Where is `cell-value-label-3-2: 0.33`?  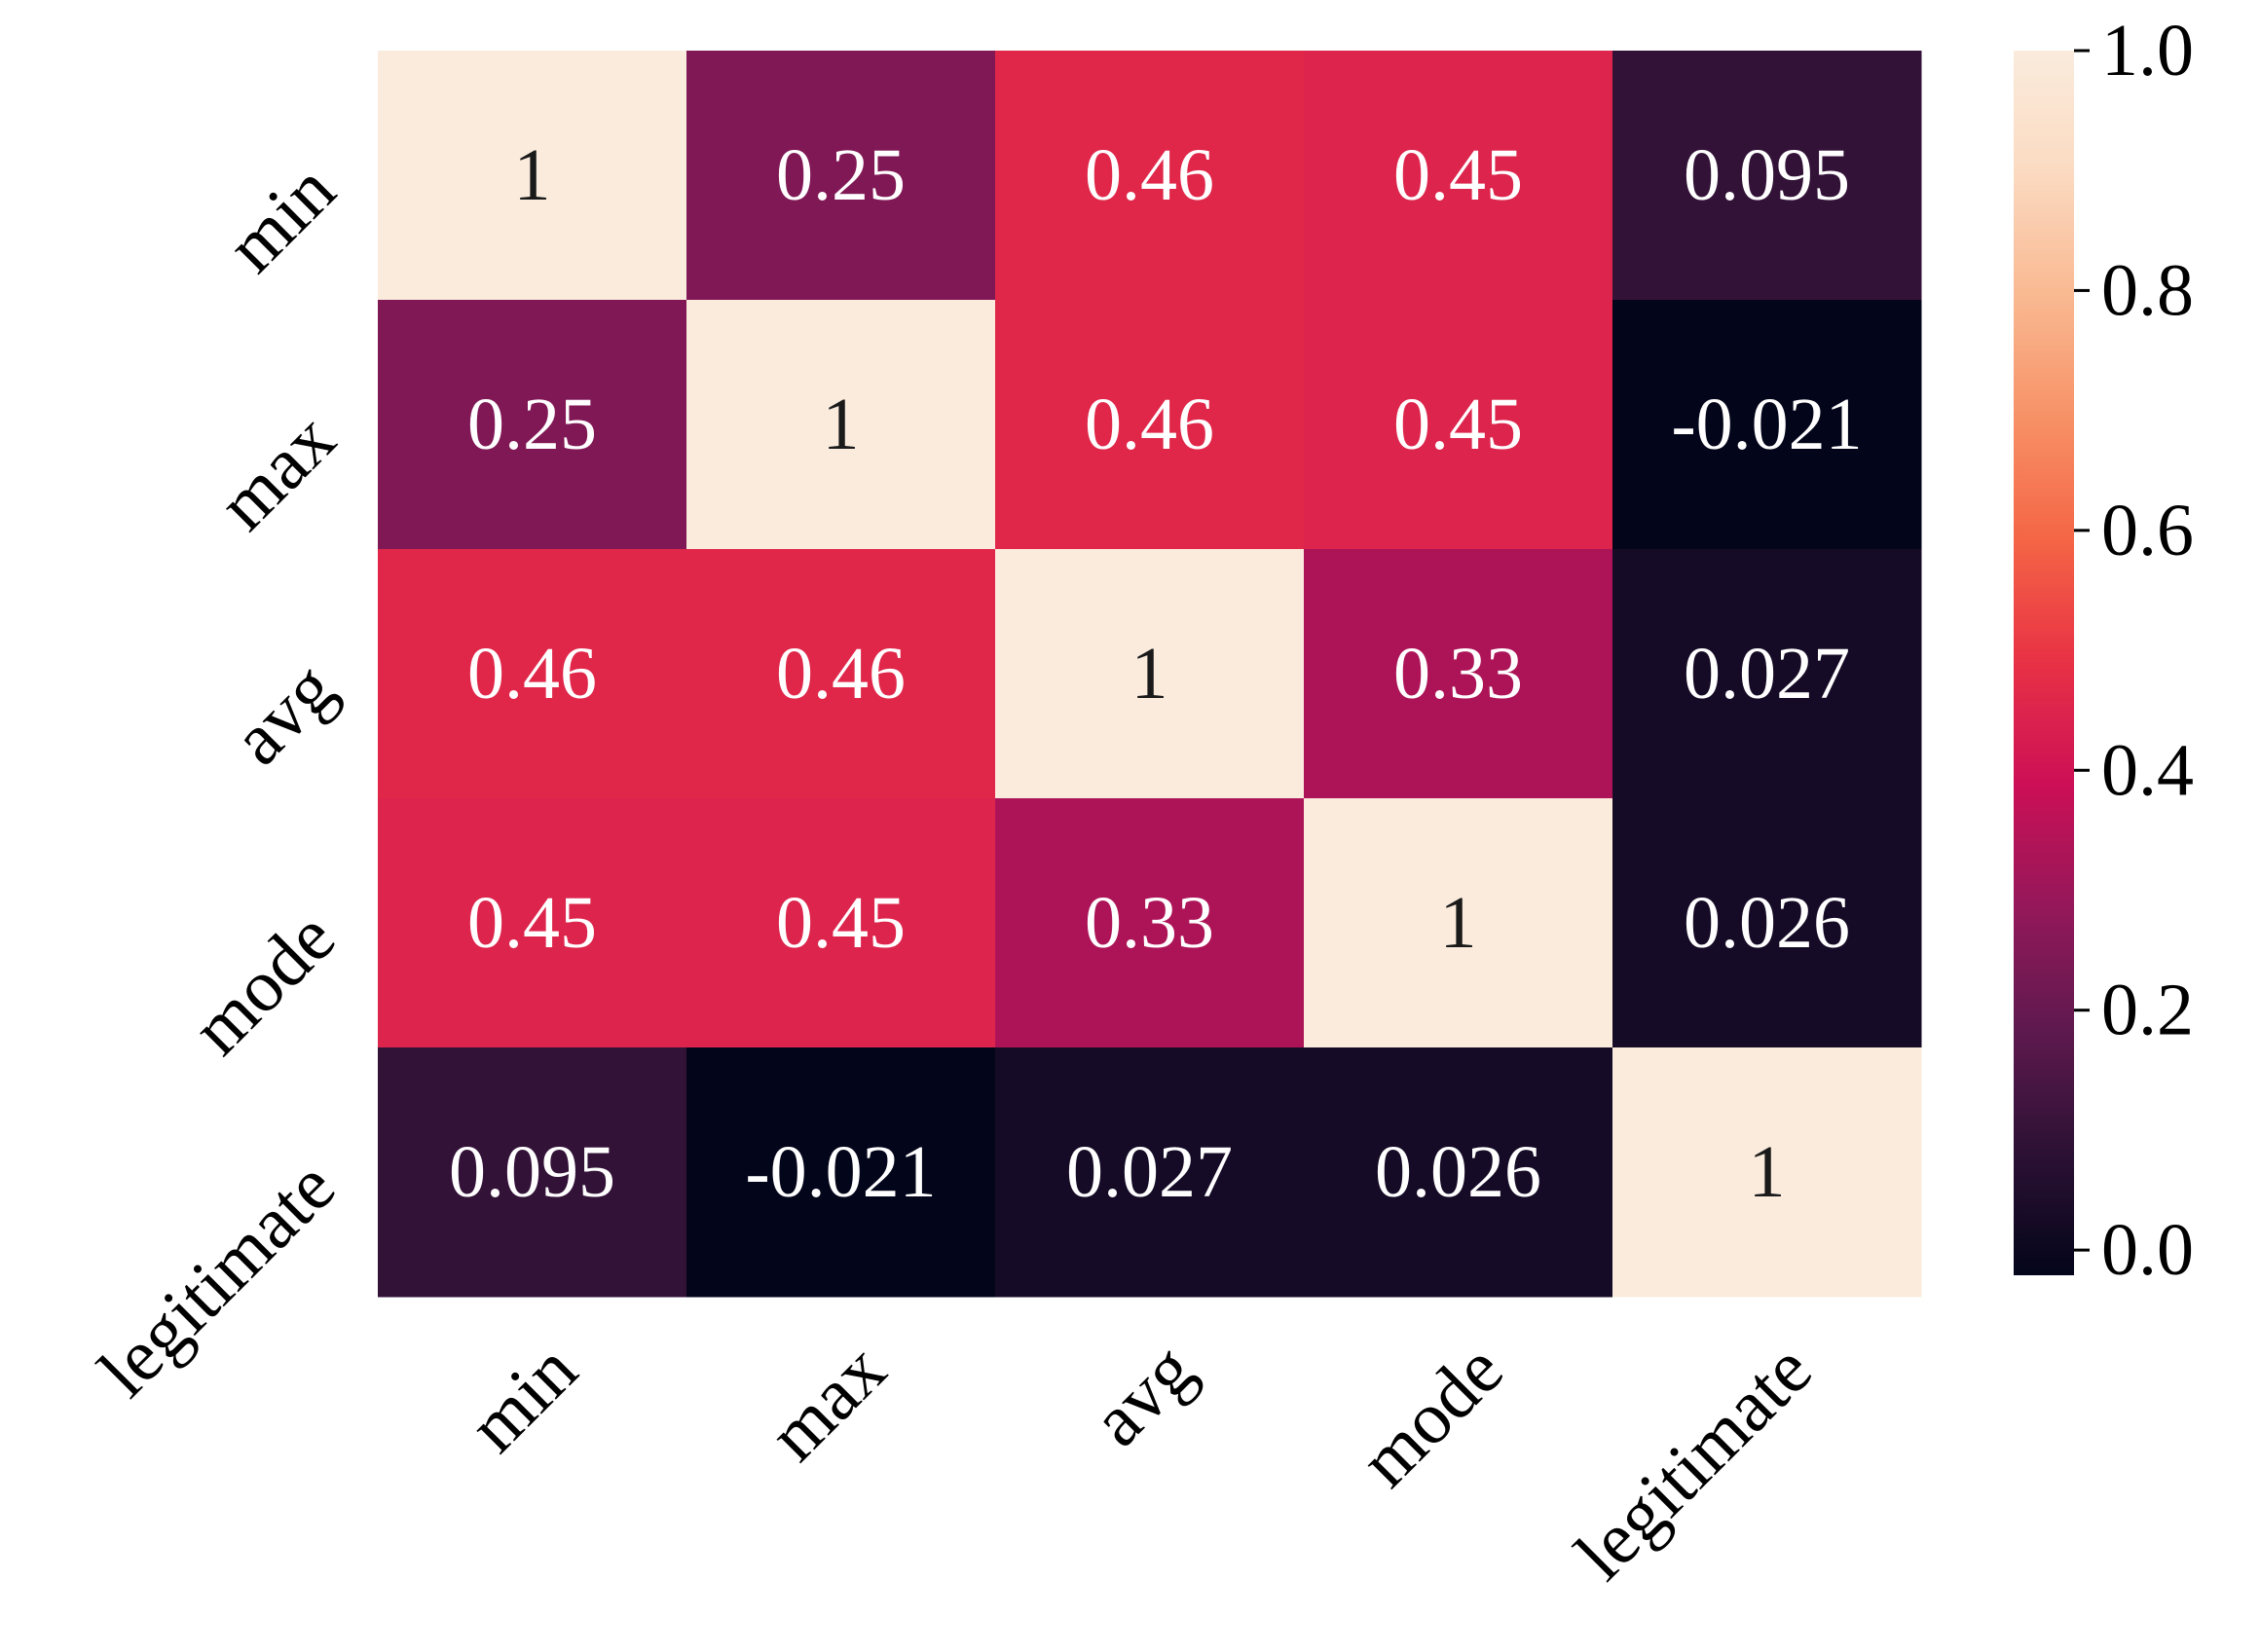
cell-value-label-3-2: 0.33 is located at coordinates (1149, 923).